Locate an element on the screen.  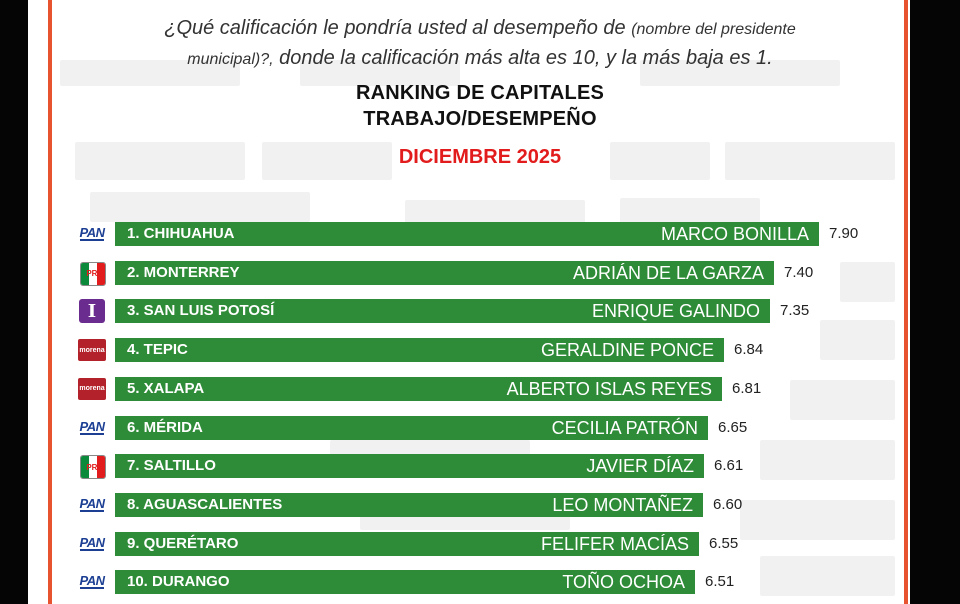
mayor-name: ALBERTO ISLAS REYES is located at coordinates (609, 388).